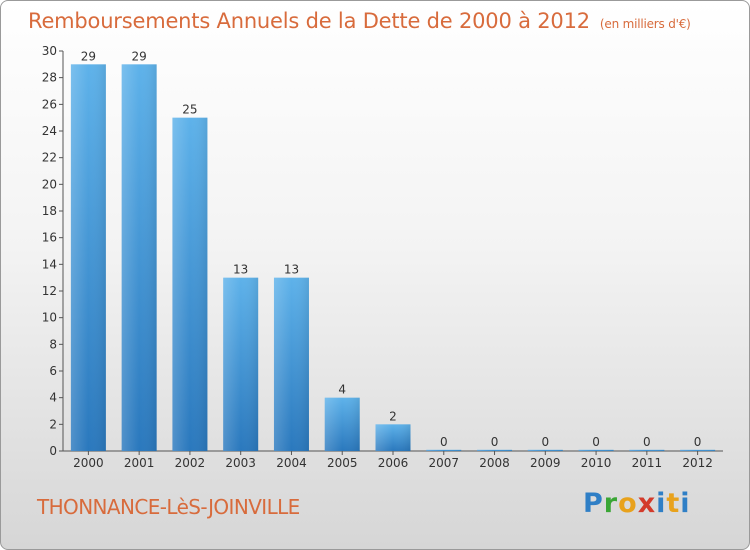  I want to click on x-tick-label-2006: 2006, so click(393, 463).